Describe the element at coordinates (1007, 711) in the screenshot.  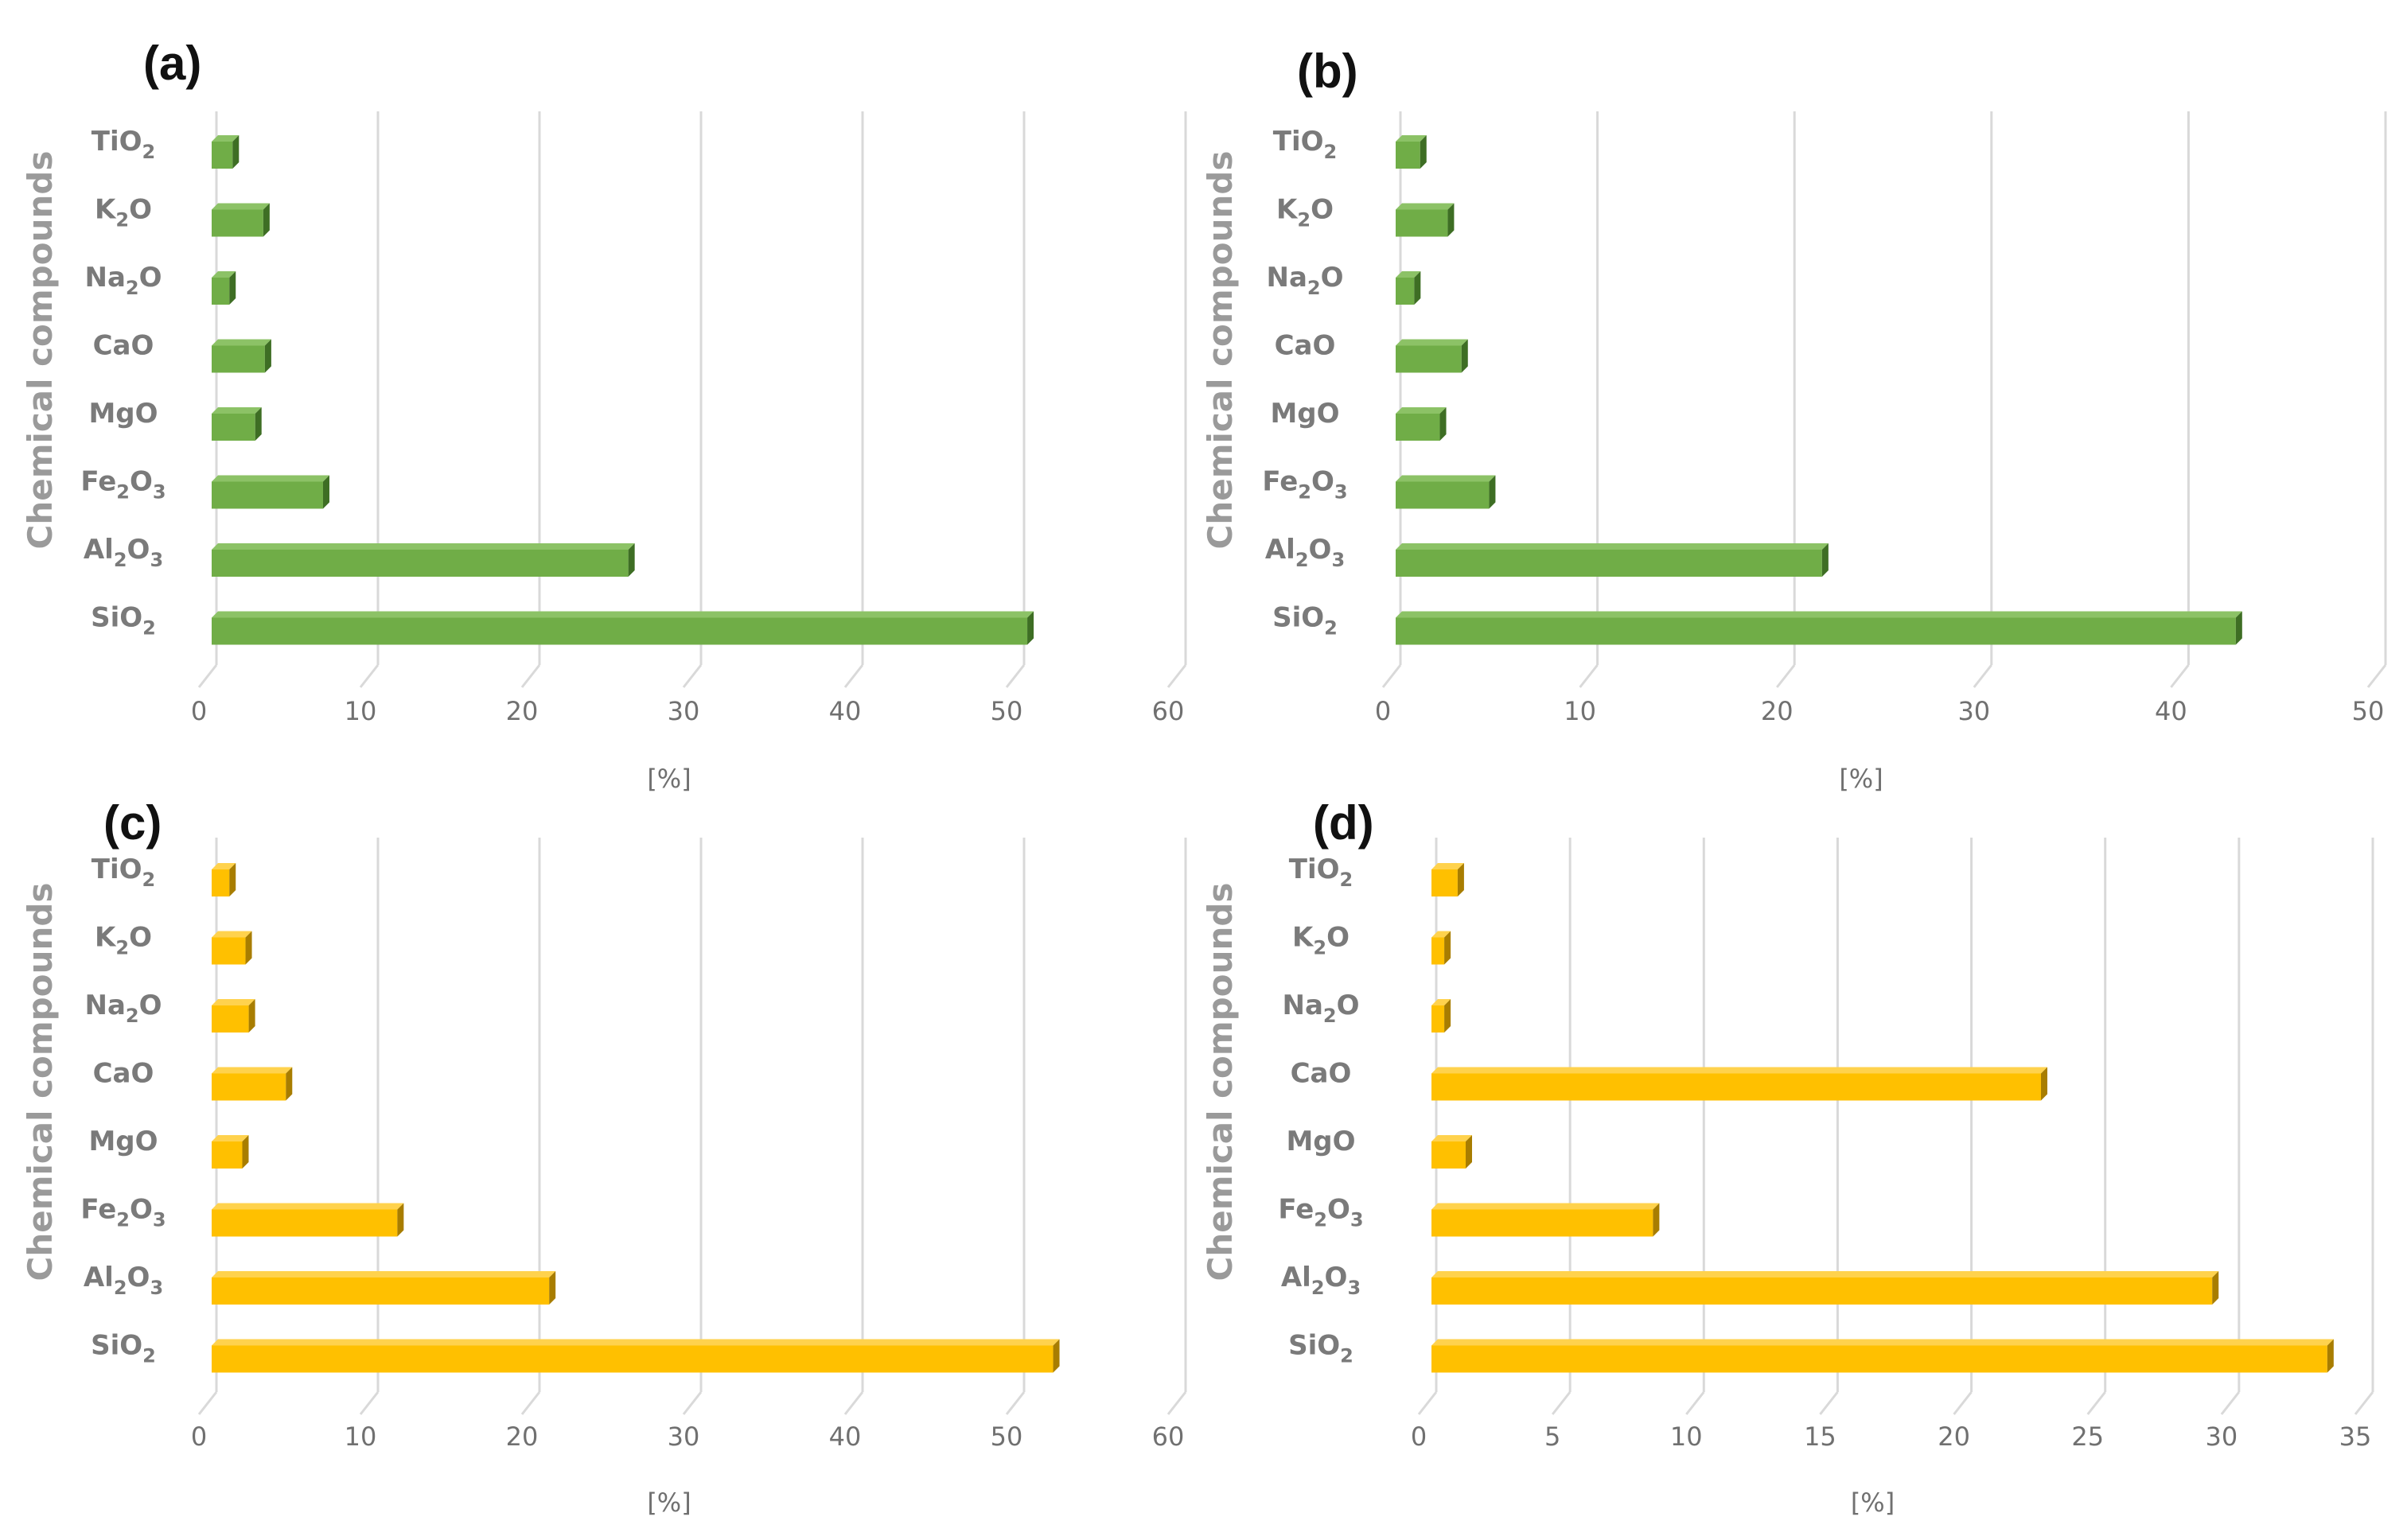
I see `x-tick-label: 50` at that location.